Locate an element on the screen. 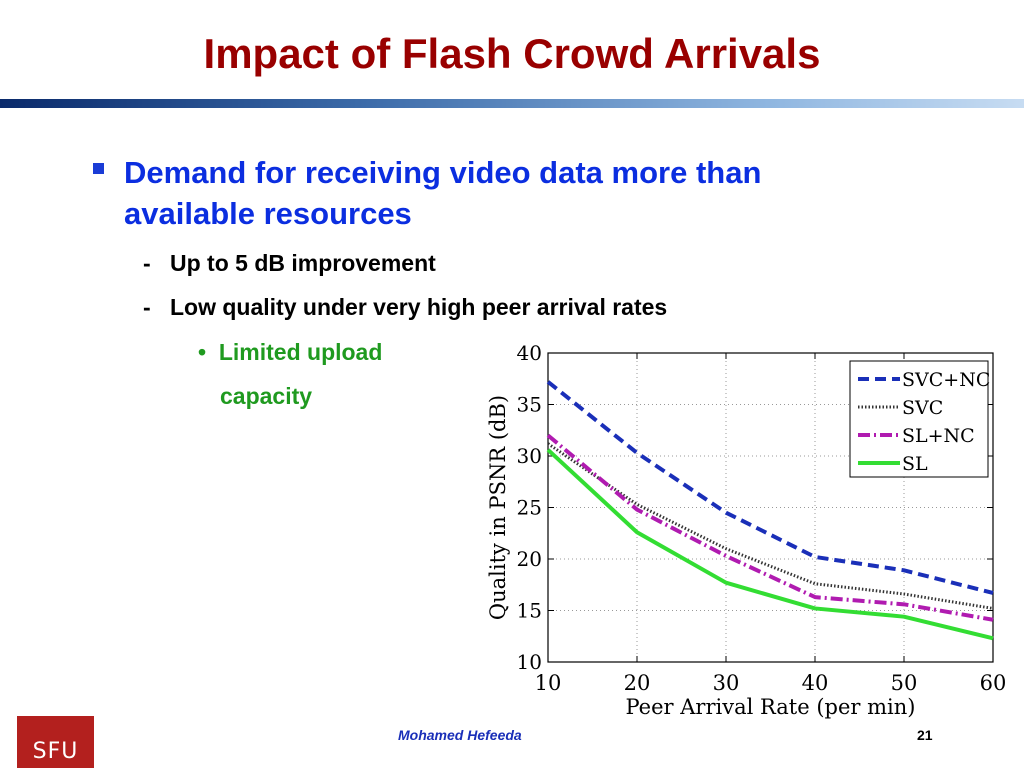 The width and height of the screenshot is (1024, 768). y-tick-label: 40 is located at coordinates (529, 355).